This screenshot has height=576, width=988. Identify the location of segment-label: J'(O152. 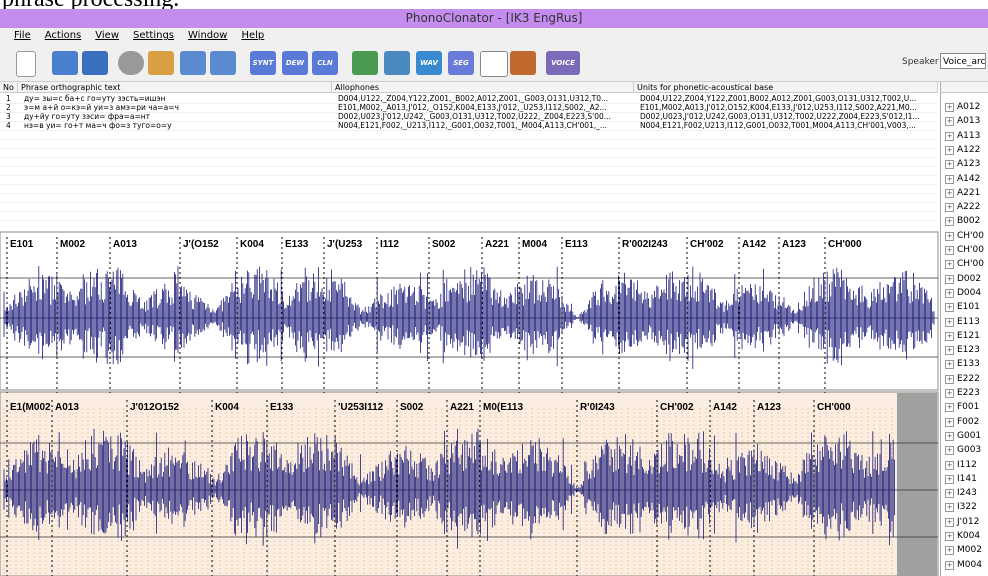
(201, 244).